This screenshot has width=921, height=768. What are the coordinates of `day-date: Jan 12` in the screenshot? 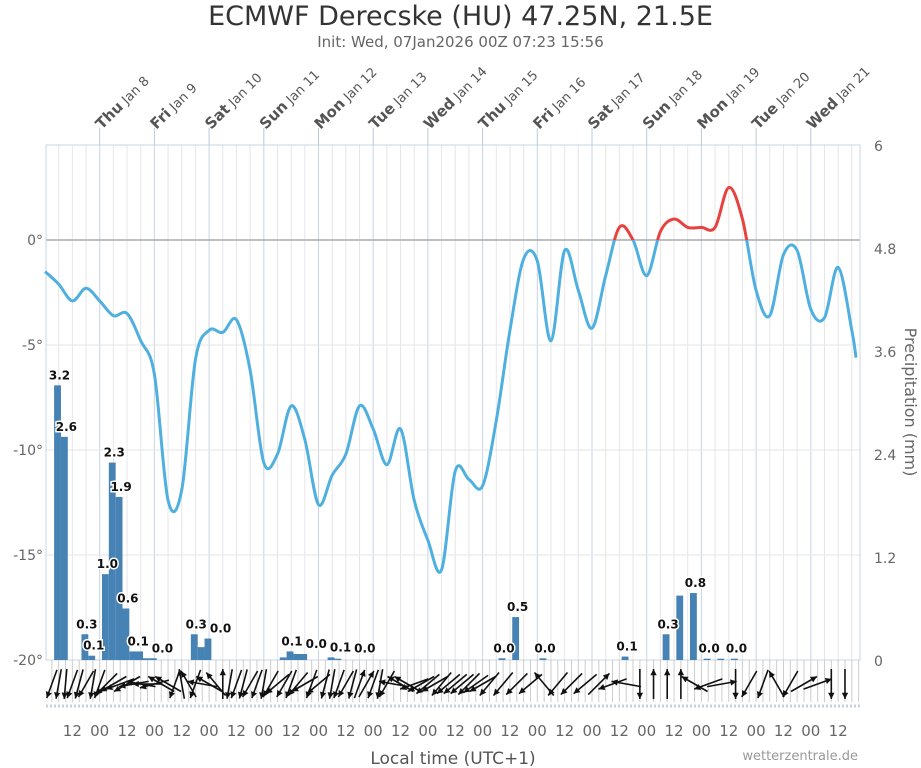 It's located at (359, 86).